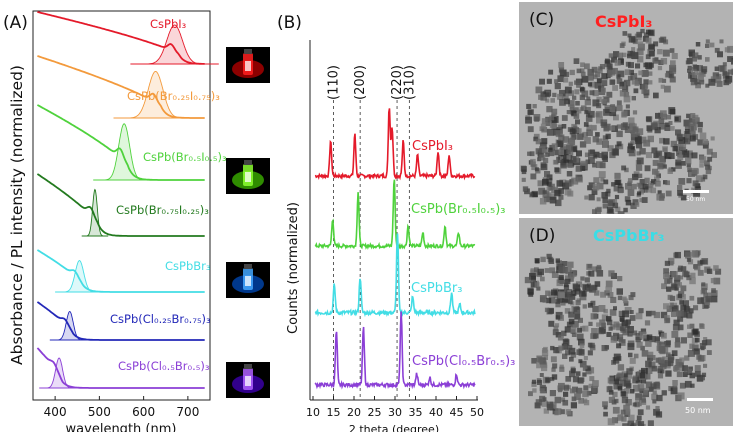  Describe the element at coordinates (395, 350) in the screenshot. I see `xrd-pattern` at that location.